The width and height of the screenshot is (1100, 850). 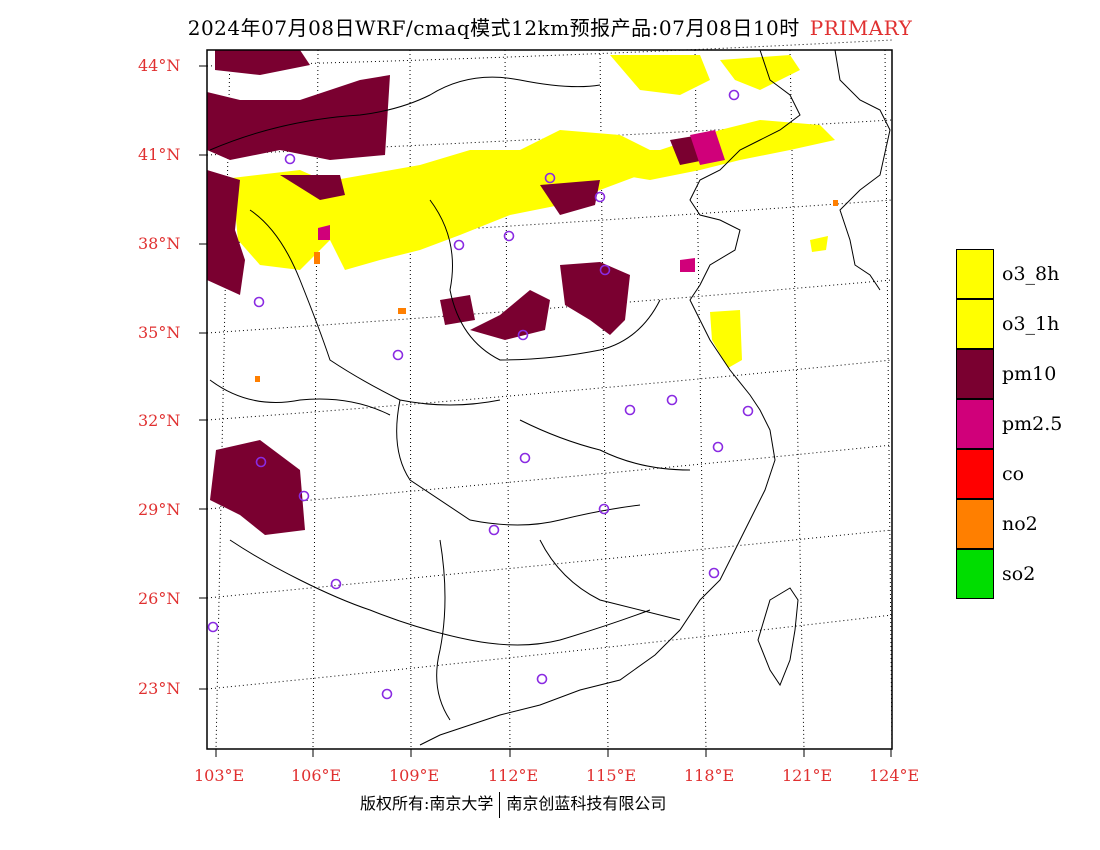 What do you see at coordinates (159, 598) in the screenshot?
I see `lat-label: 26°N` at bounding box center [159, 598].